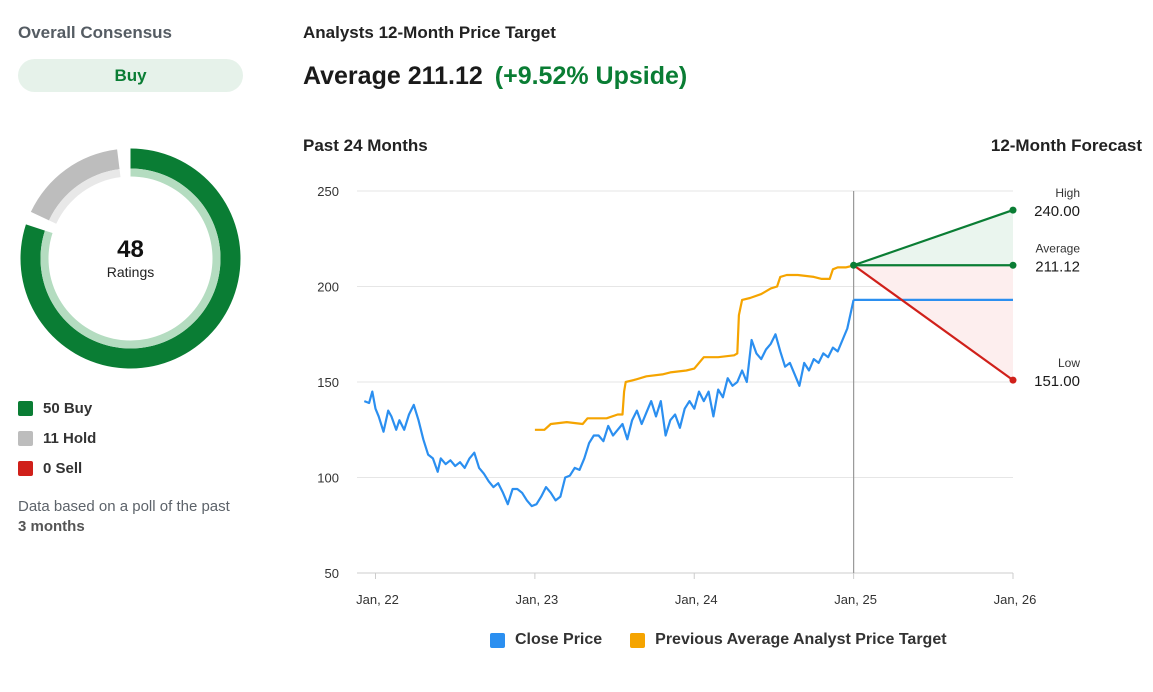  I want to click on x-tick-label-3: Jan, 25, so click(855, 599).